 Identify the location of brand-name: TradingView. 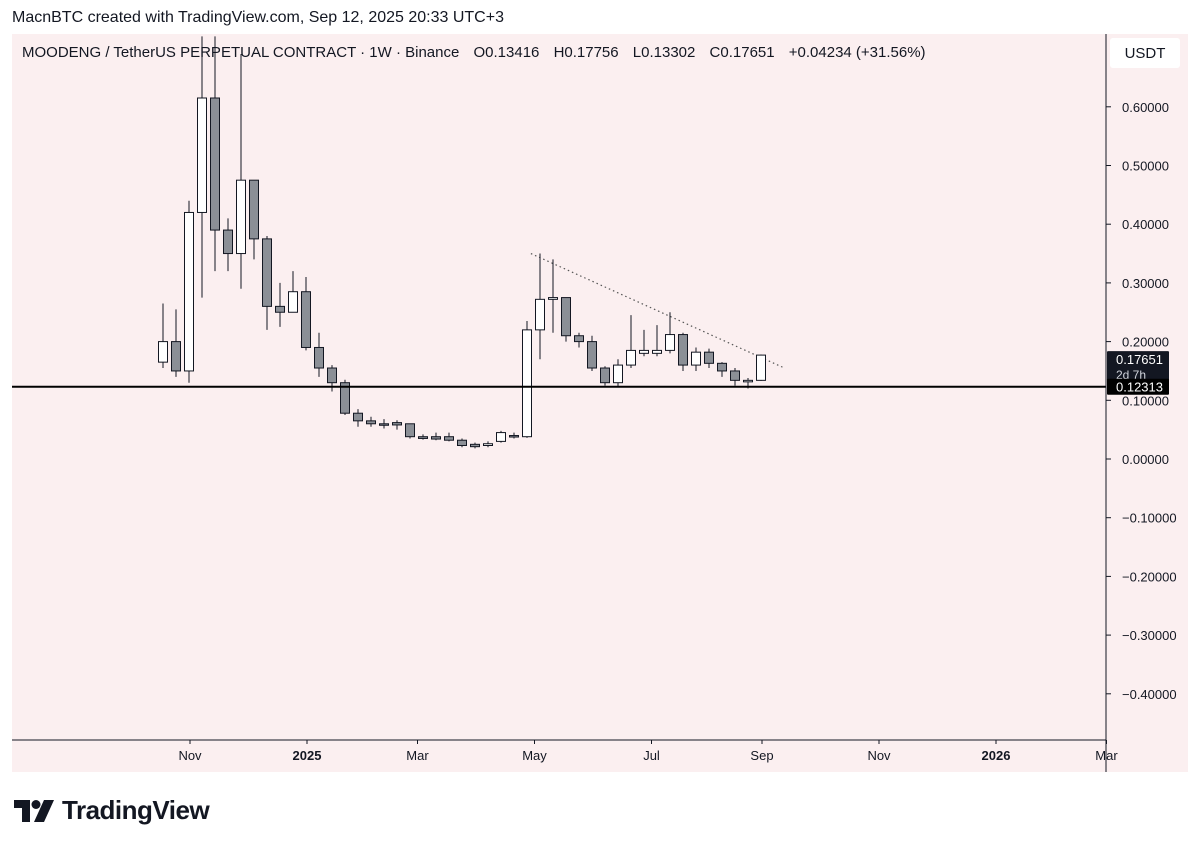
(136, 810).